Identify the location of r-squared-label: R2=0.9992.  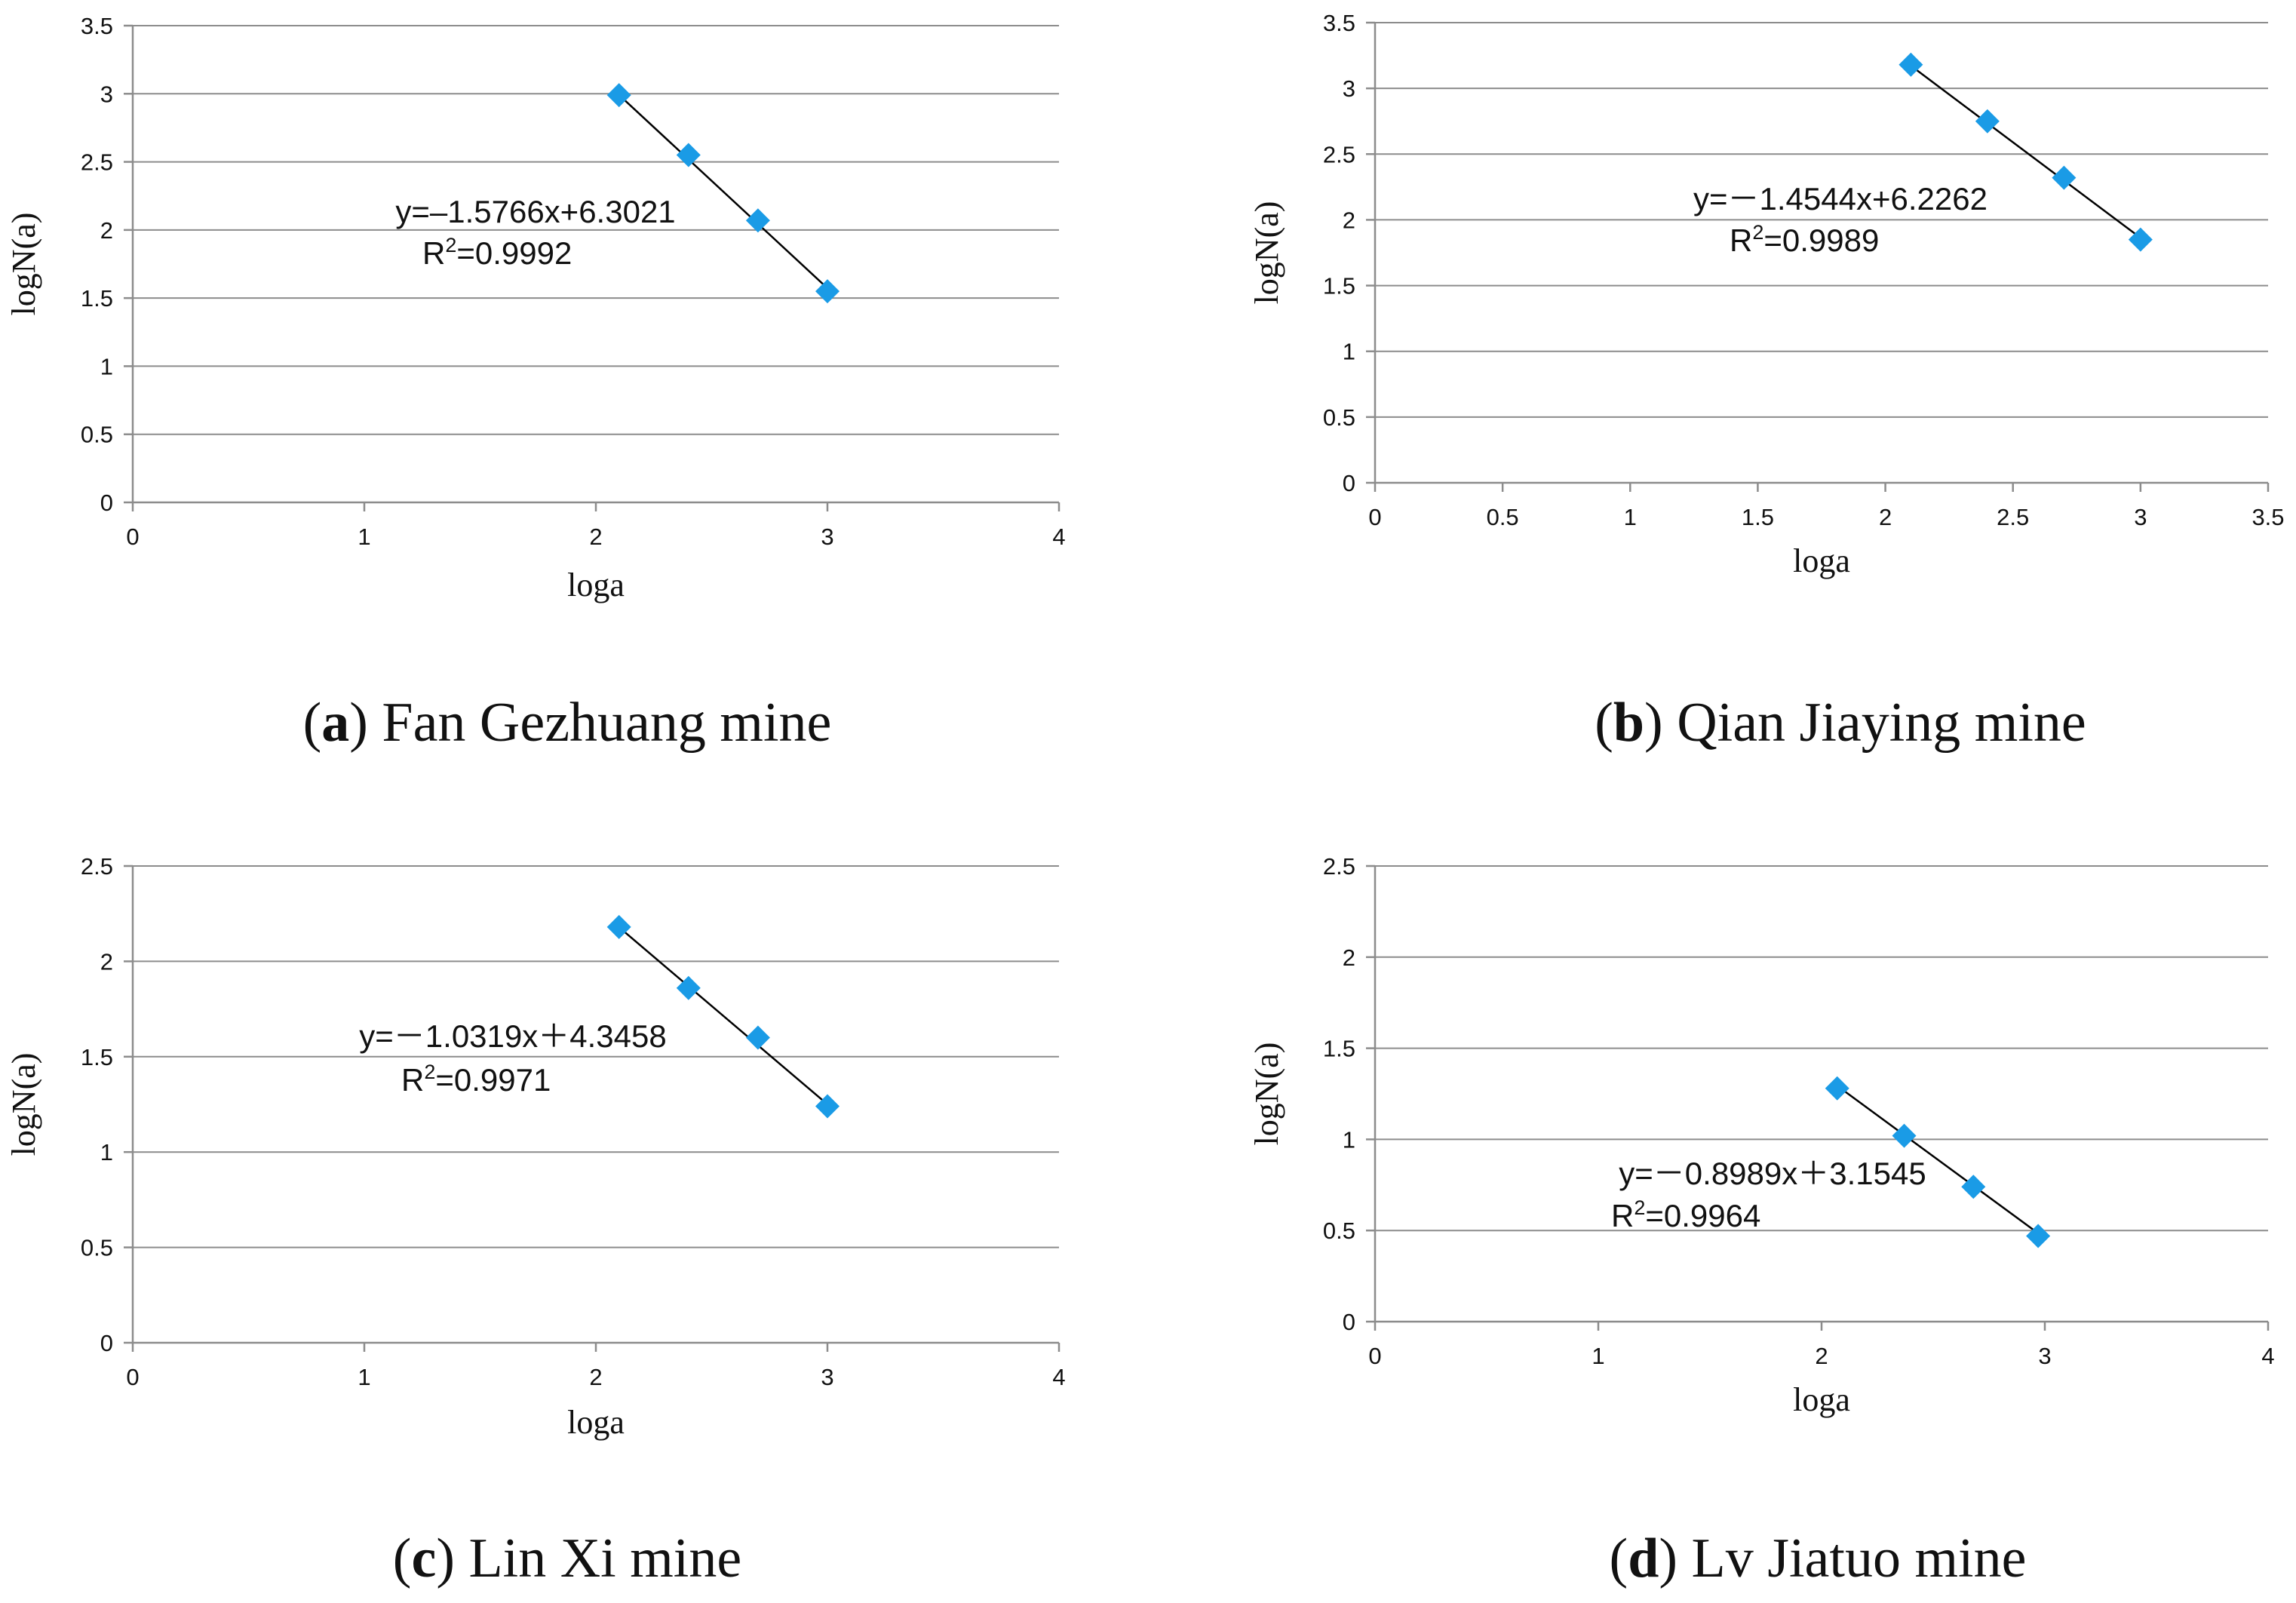
(497, 252).